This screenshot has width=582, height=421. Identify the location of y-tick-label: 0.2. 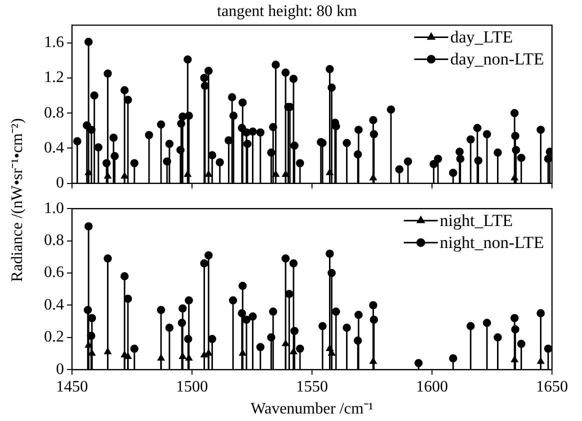
(54, 337).